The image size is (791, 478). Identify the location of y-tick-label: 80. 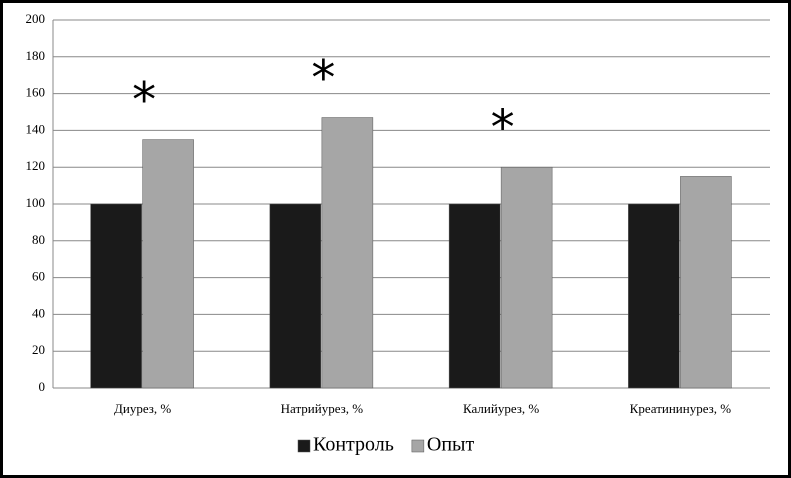
(38, 239).